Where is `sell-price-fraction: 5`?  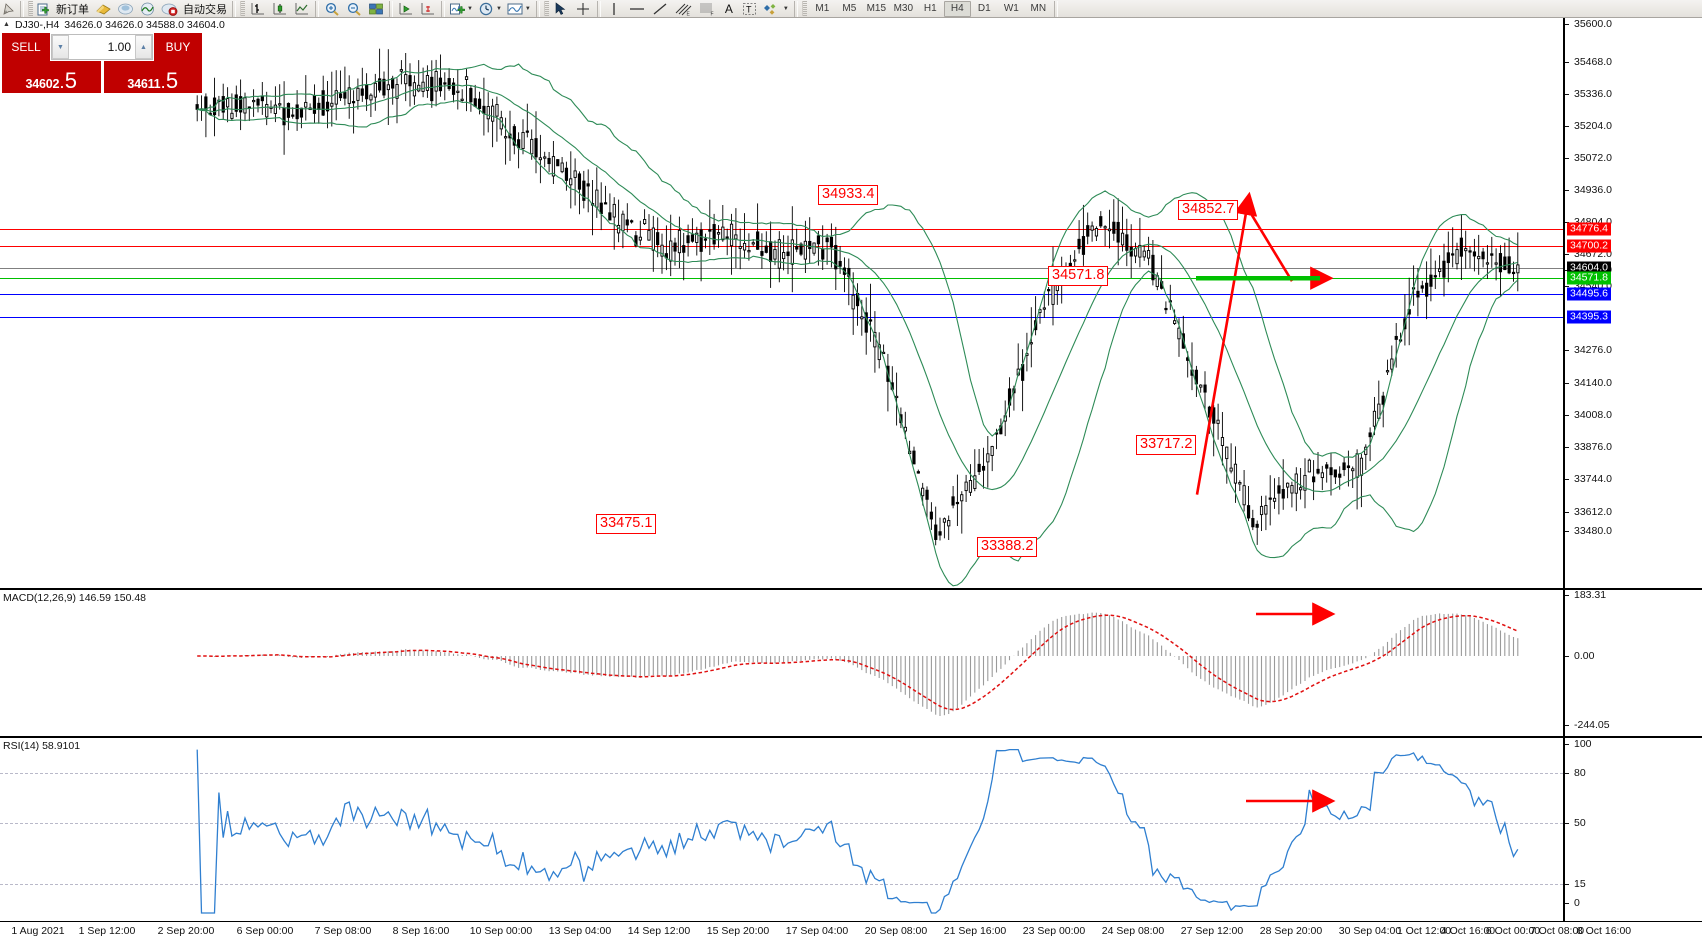 sell-price-fraction: 5 is located at coordinates (70, 80).